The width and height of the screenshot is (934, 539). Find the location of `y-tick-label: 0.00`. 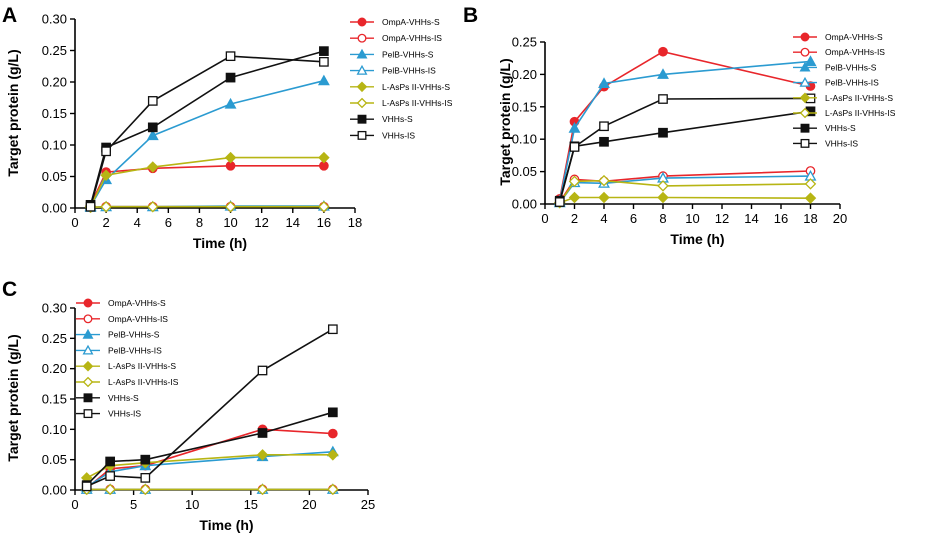

y-tick-label: 0.00 is located at coordinates (54, 490).